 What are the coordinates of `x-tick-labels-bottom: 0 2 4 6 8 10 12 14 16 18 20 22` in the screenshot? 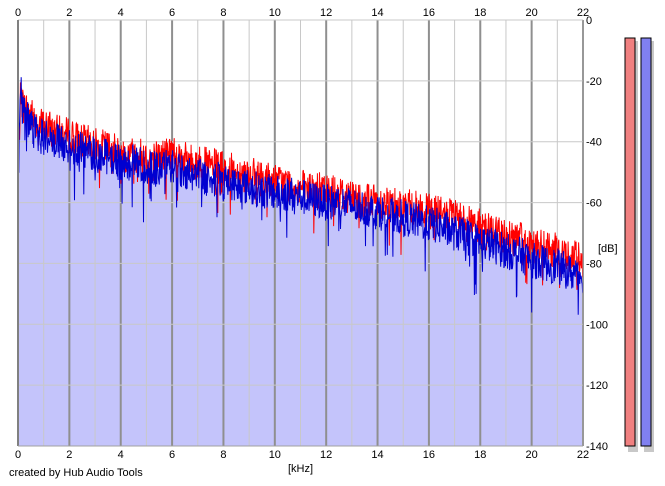 It's located at (302, 455).